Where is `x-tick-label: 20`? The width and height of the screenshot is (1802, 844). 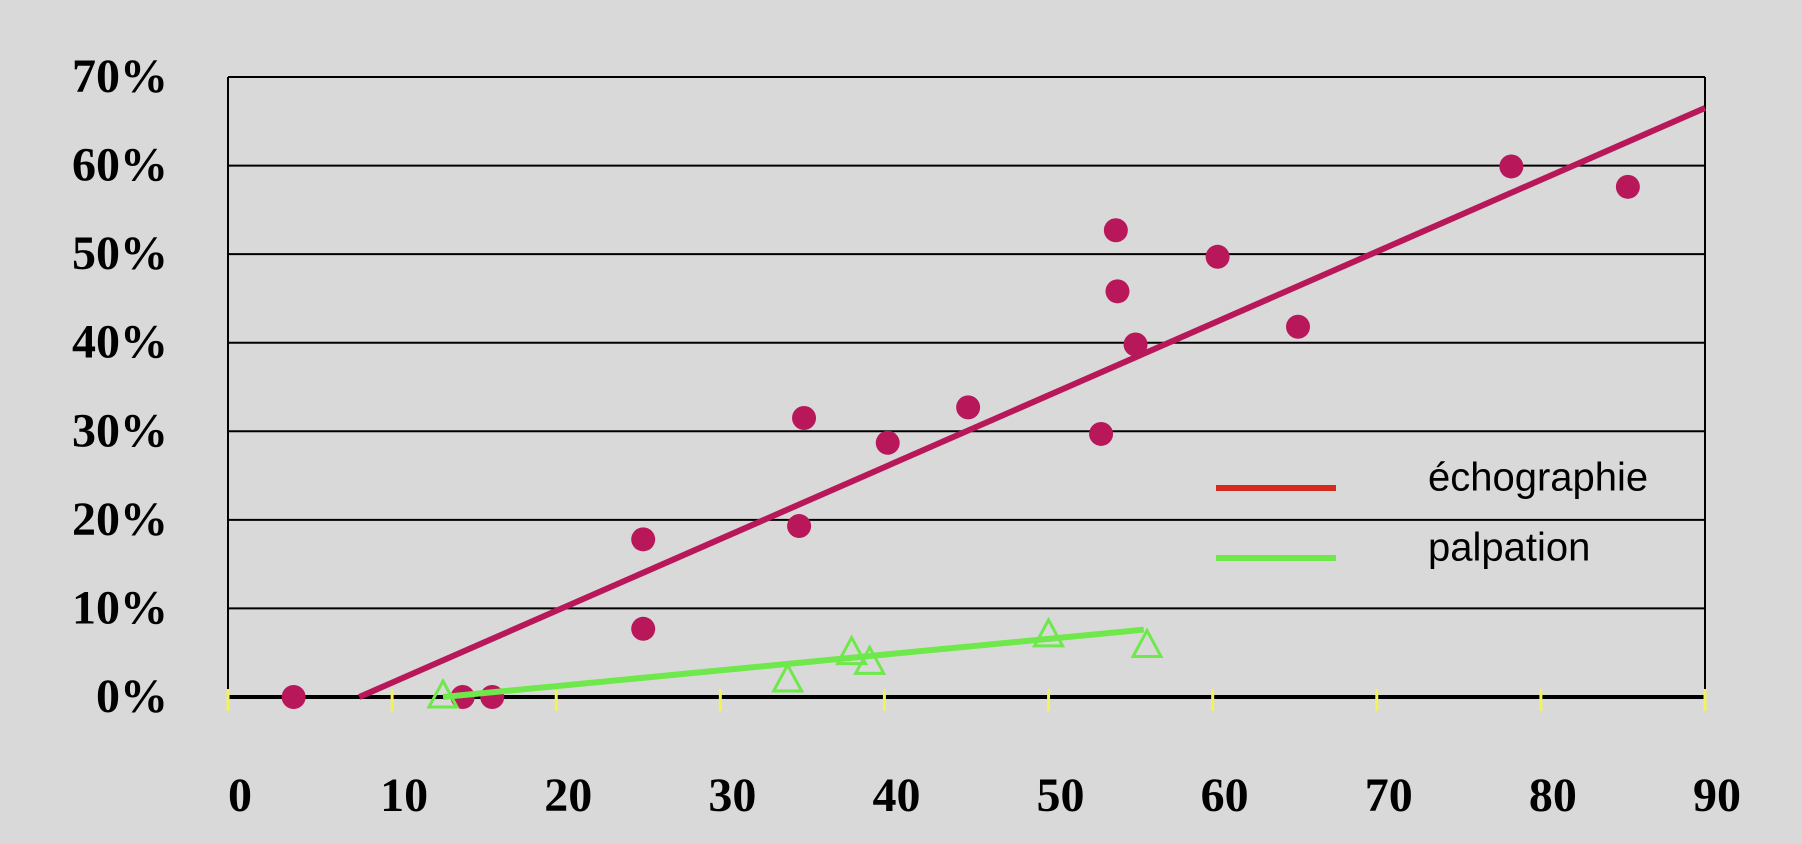 x-tick-label: 20 is located at coordinates (568, 795).